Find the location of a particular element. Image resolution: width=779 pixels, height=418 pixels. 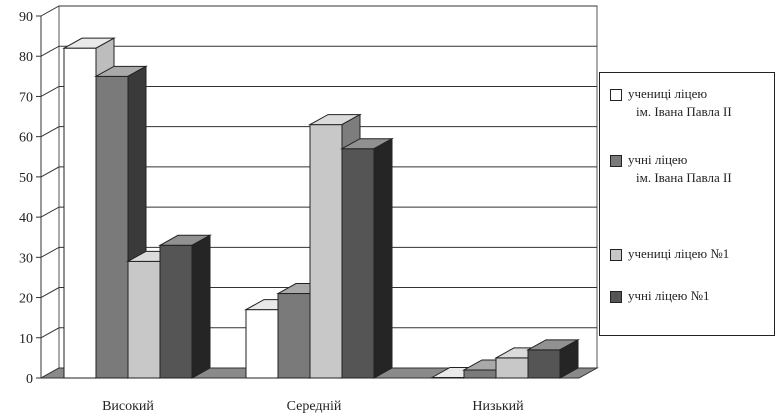

bar-Високий-series-4 is located at coordinates (185, 306).